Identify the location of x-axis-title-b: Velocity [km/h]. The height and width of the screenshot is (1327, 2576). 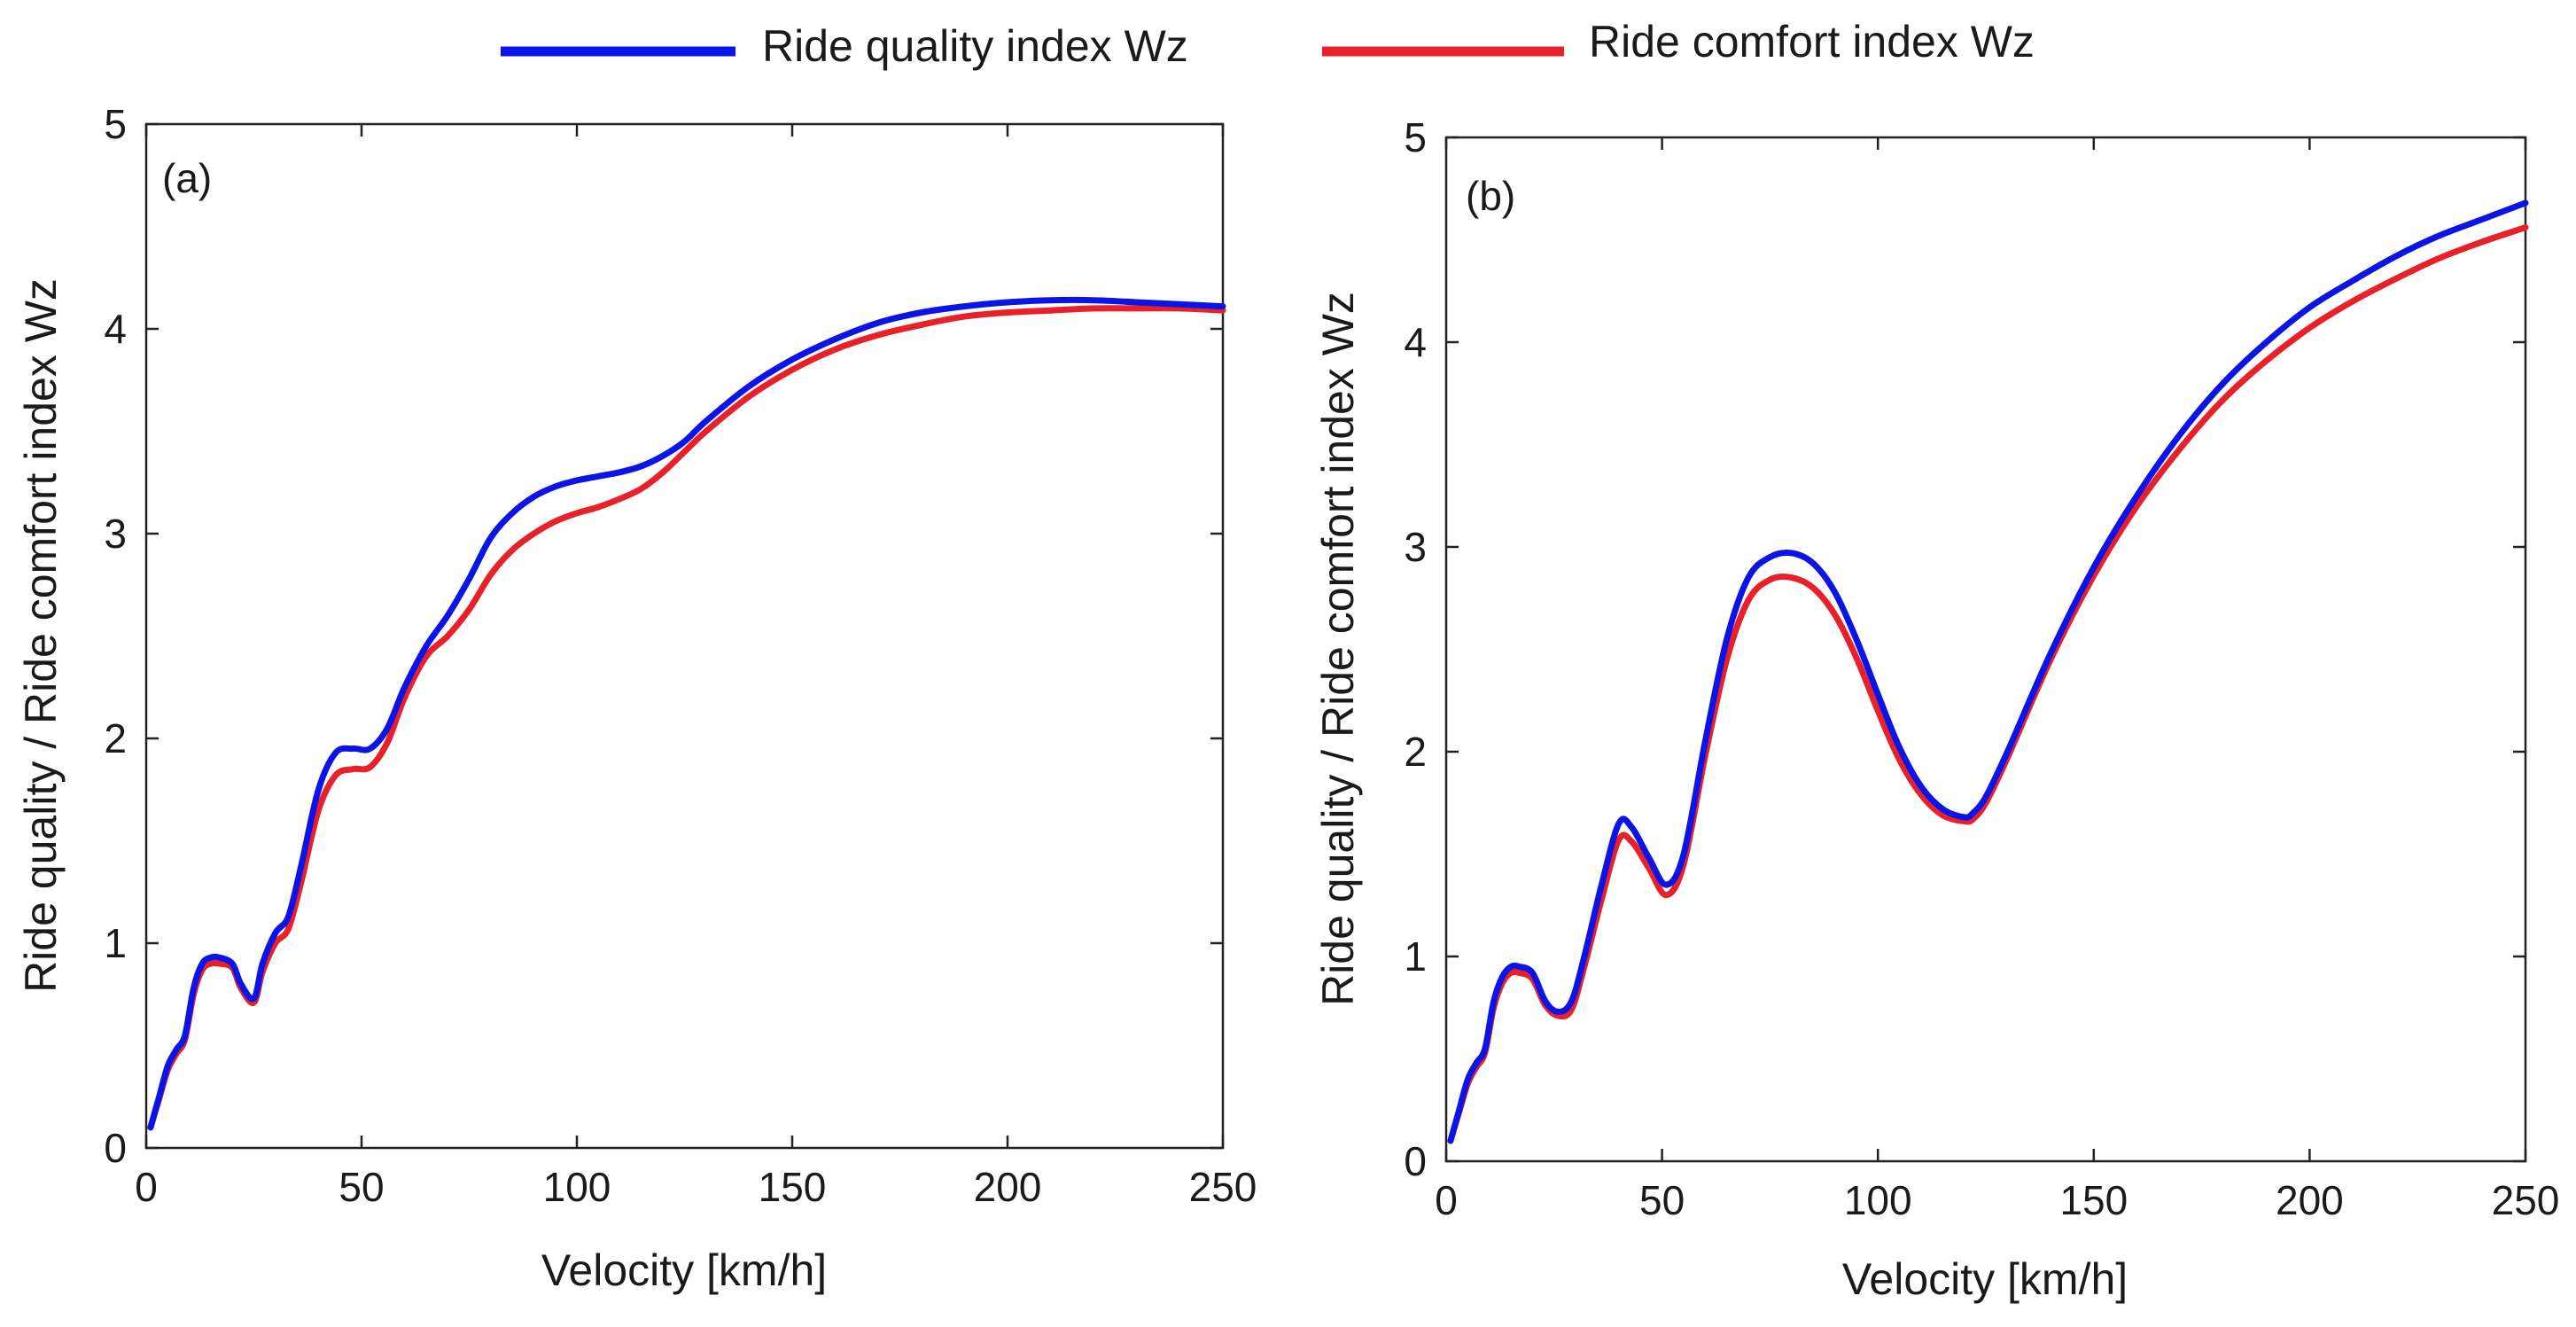
(1985, 1279).